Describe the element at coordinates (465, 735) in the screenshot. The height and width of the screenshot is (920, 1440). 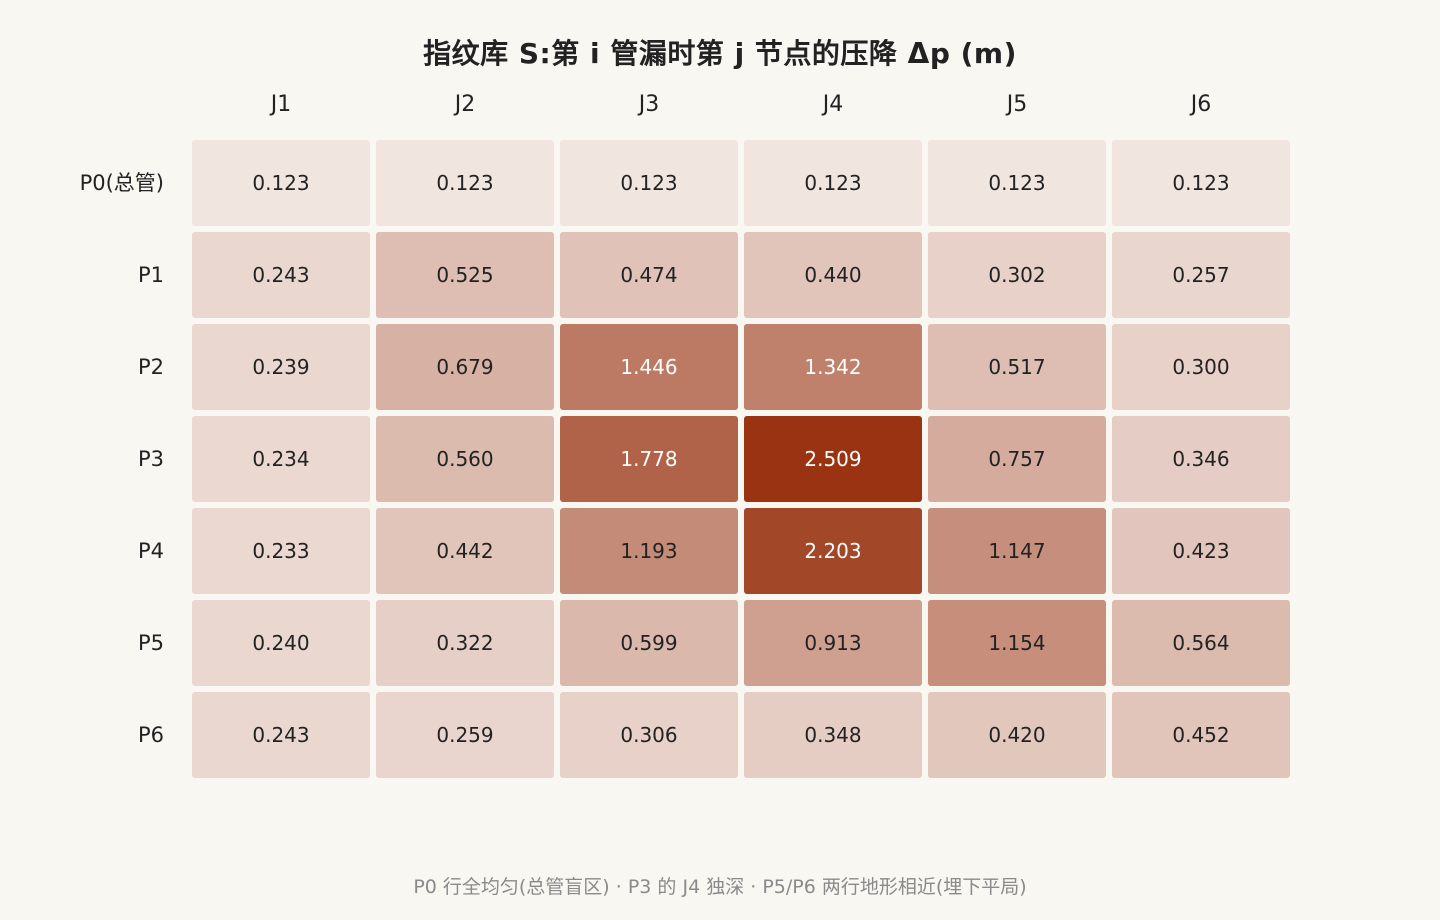
I see `heatmap-cell: 0.259` at that location.